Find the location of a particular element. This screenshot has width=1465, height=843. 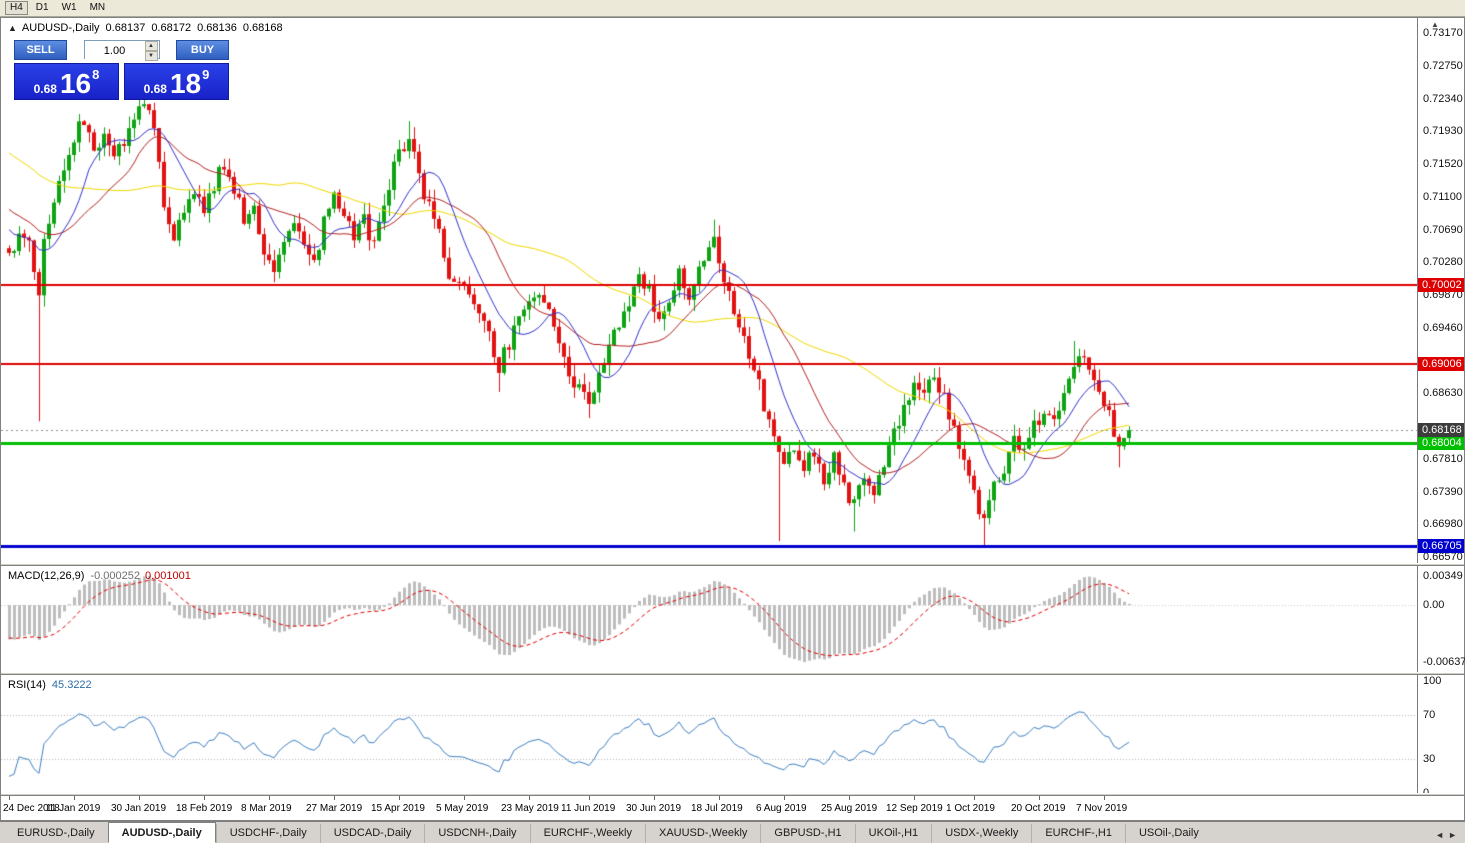

rsi-name: RSI(14) is located at coordinates (27, 685).